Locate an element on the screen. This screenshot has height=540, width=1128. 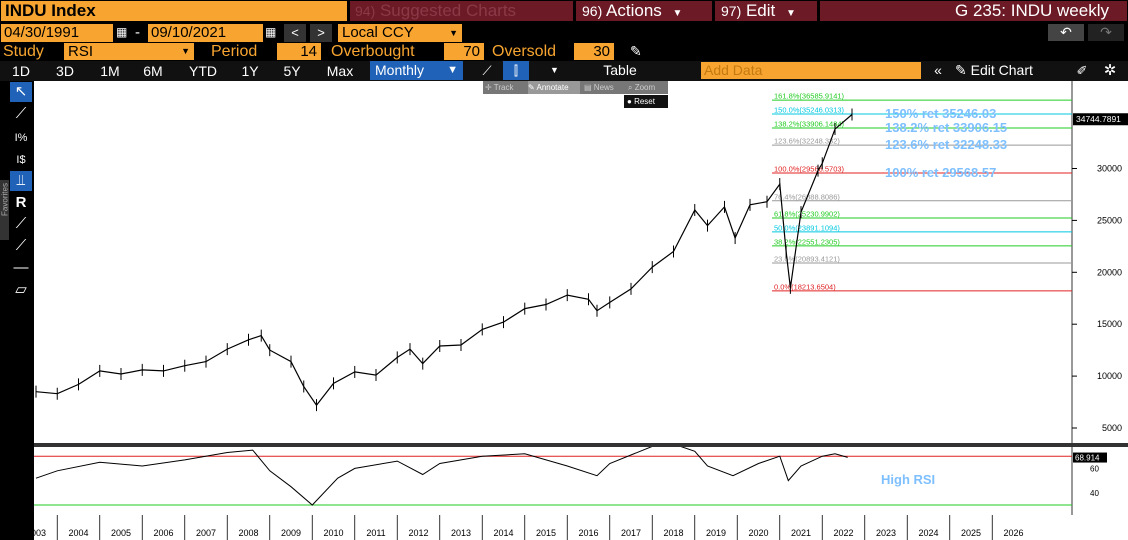
time-axis-background is located at coordinates (581, 527).